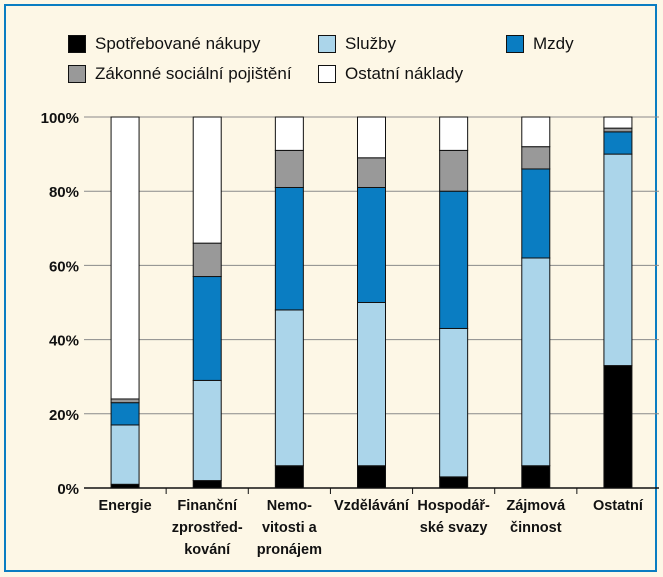 The image size is (663, 577). I want to click on legend-swatch-mzdy, so click(515, 44).